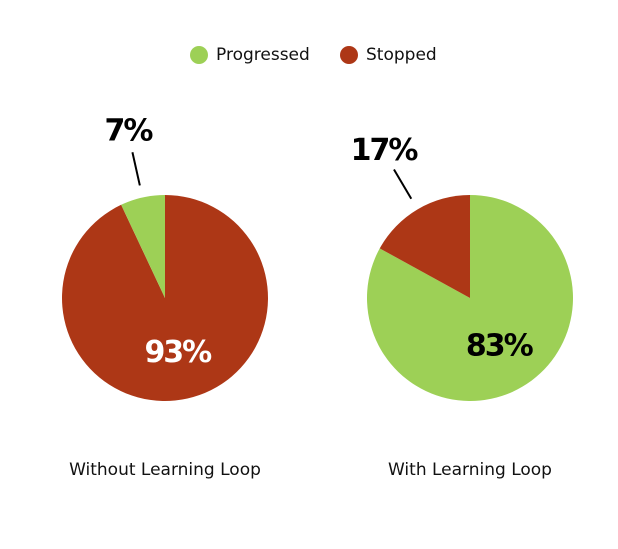 Image resolution: width=618 pixels, height=549 pixels. Describe the element at coordinates (263, 55) in the screenshot. I see `legend-label: Progressed` at that location.